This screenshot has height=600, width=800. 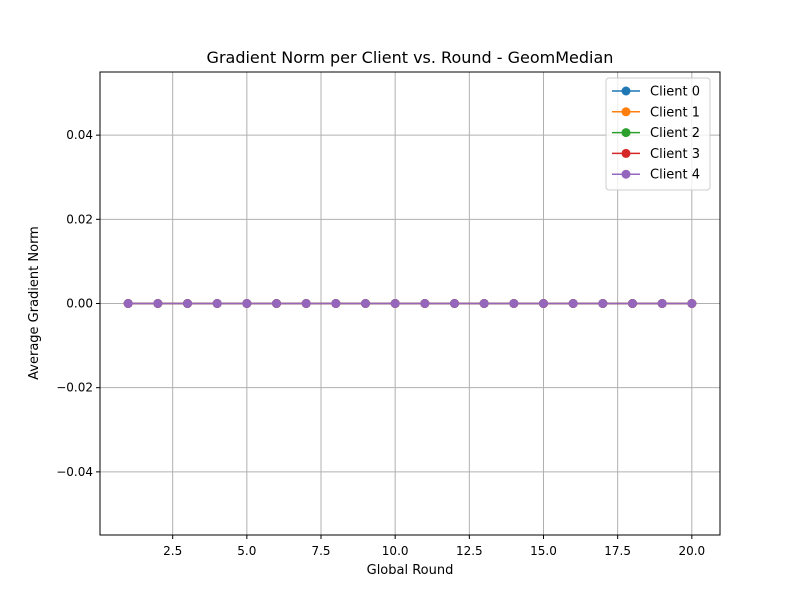 I want to click on legend-entry: Client 1, so click(x=656, y=112).